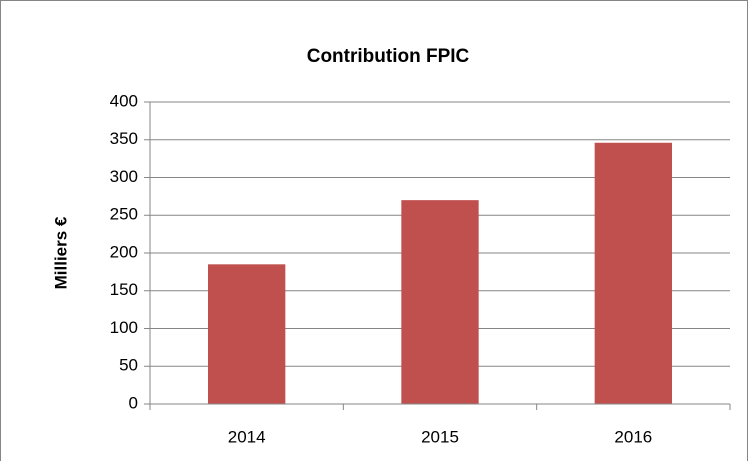 The image size is (748, 461). Describe the element at coordinates (388, 56) in the screenshot. I see `chart-title: Contribution FPIC` at that location.